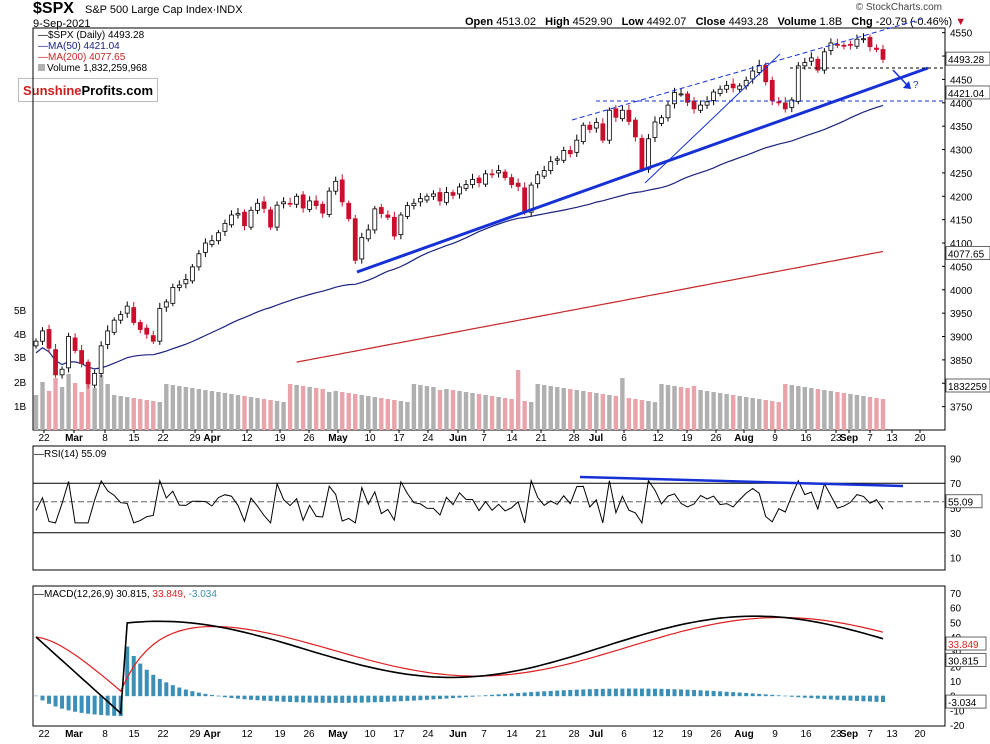 Image resolution: width=990 pixels, height=744 pixels. What do you see at coordinates (961, 291) in the screenshot?
I see `price-tick-label: 4000` at bounding box center [961, 291].